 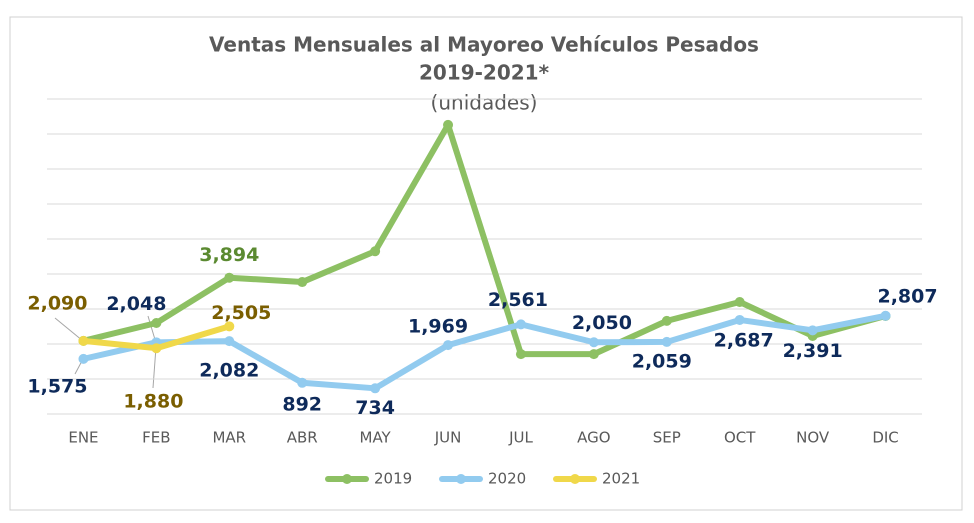 What do you see at coordinates (376, 438) in the screenshot?
I see `x-tick-label: MAY` at bounding box center [376, 438].